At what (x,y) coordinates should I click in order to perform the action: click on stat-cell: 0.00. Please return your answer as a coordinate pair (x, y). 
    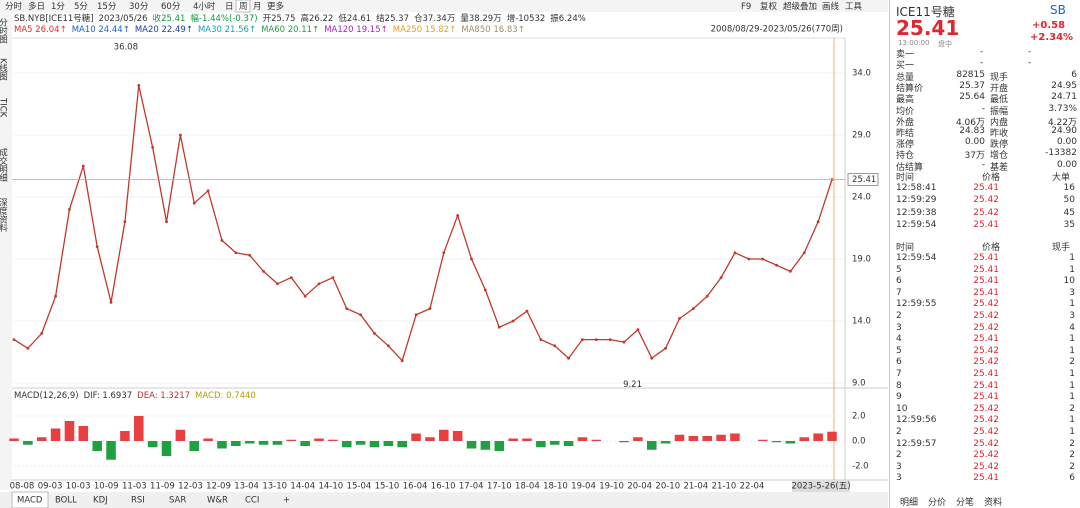
    Looking at the image, I should click on (1066, 142).